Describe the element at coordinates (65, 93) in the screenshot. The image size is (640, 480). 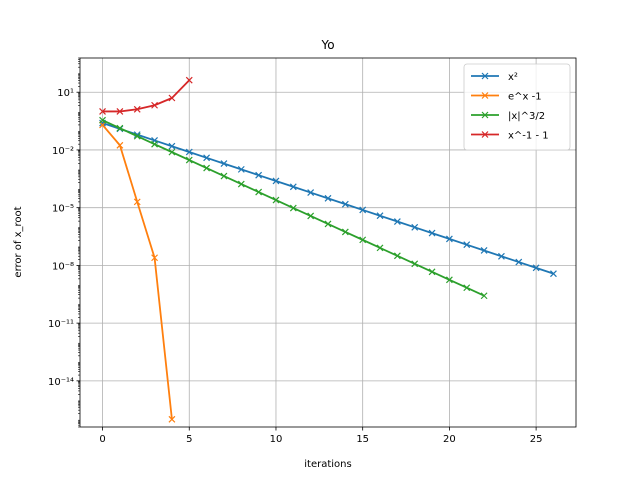
I see `y-tick-label: 10¹` at that location.